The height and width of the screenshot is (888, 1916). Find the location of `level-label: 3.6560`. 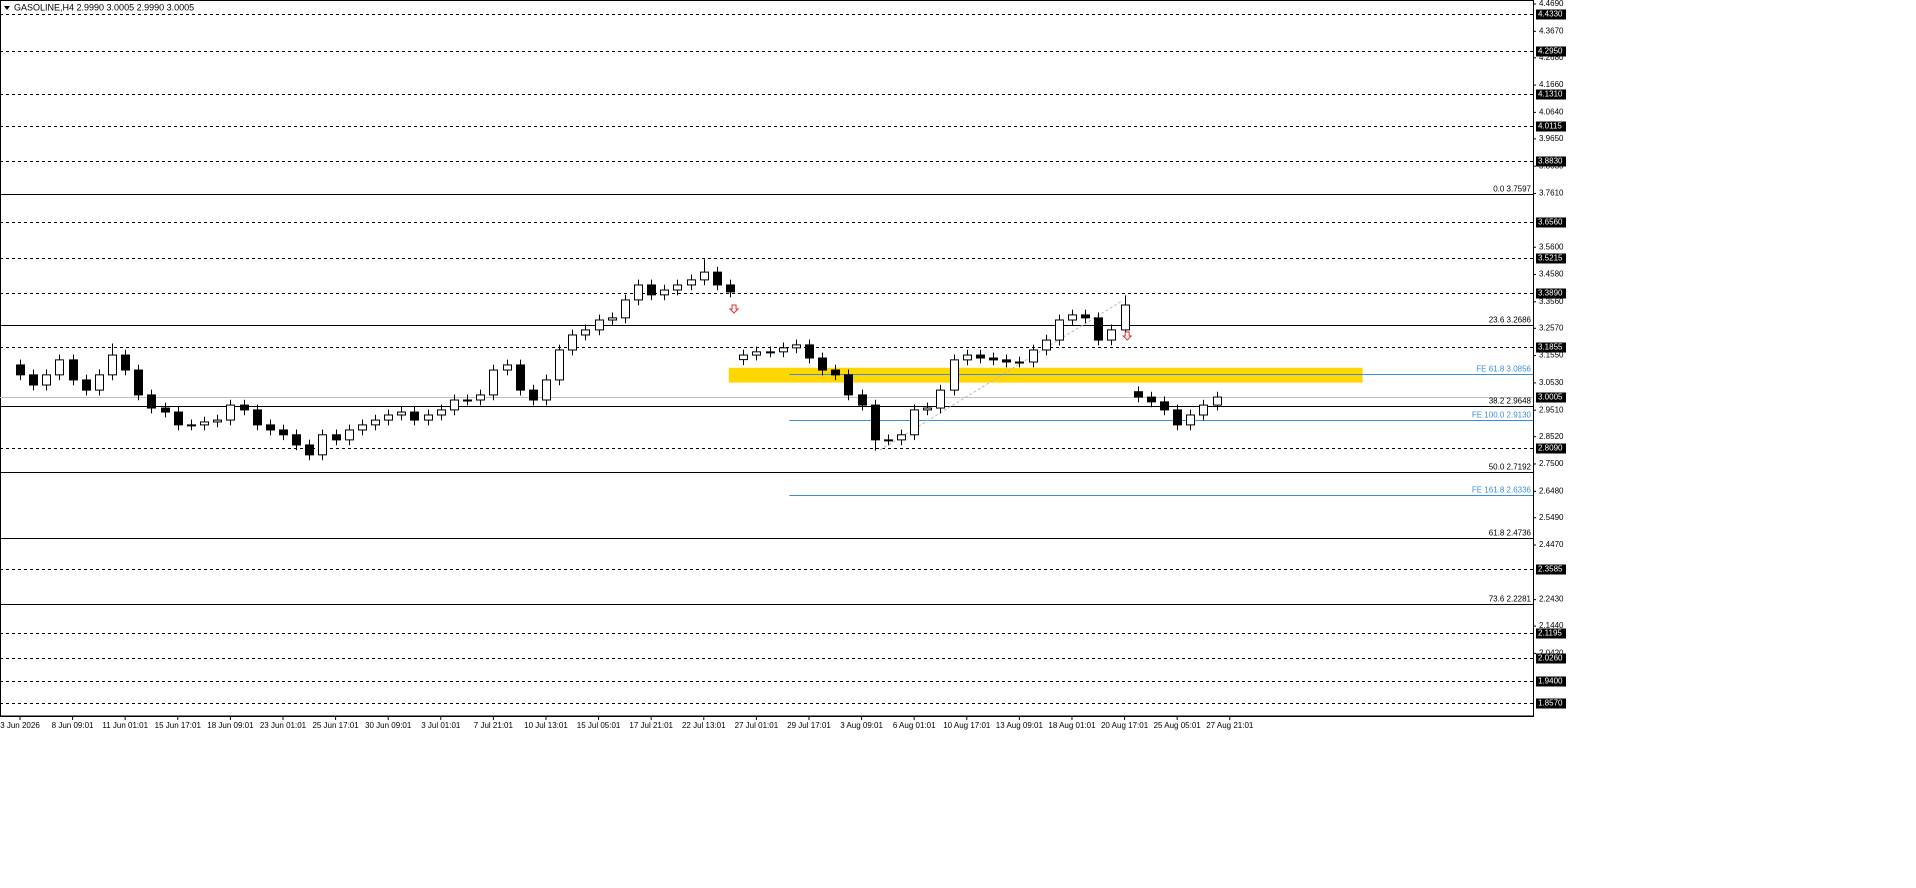

level-label: 3.6560 is located at coordinates (1550, 222).